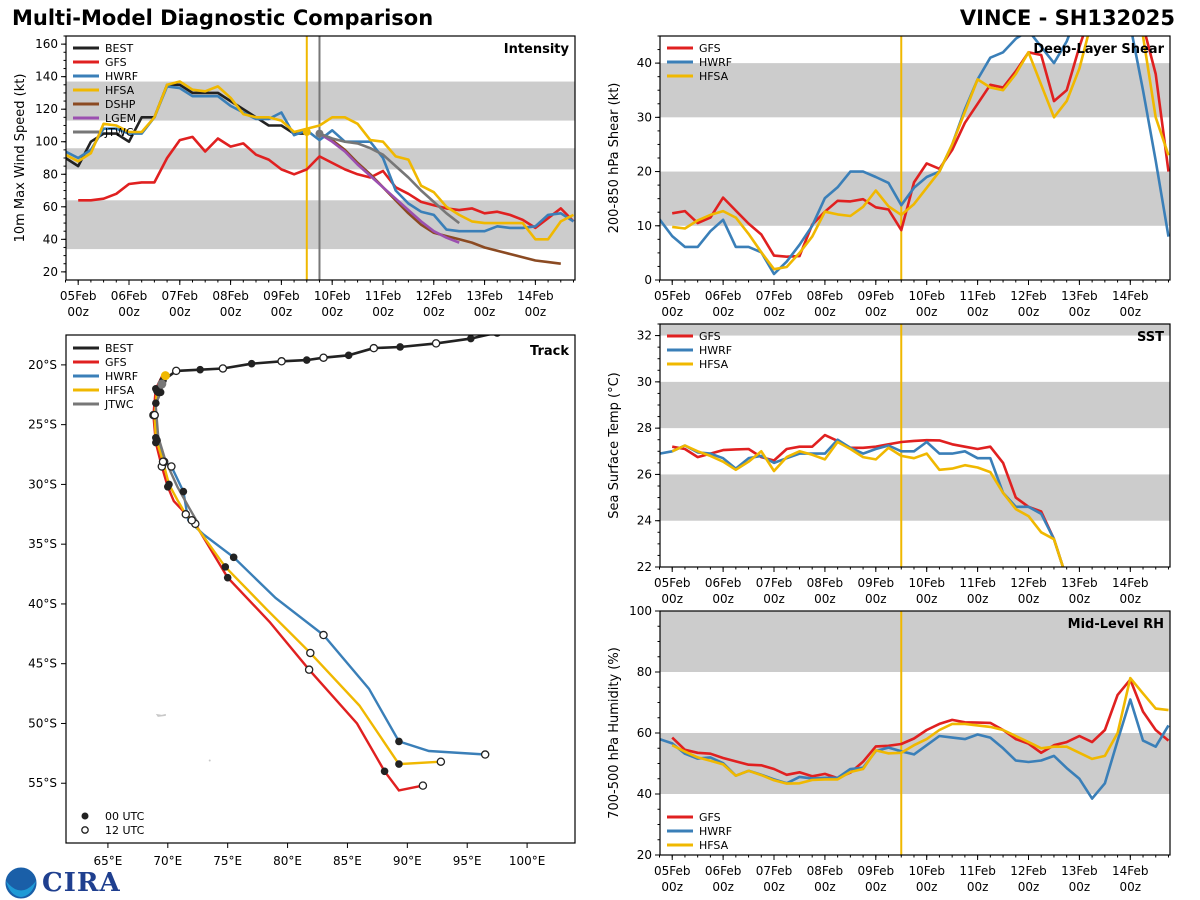  What do you see at coordinates (920, 147) in the screenshot?
I see `series-line-gfs` at bounding box center [920, 147].